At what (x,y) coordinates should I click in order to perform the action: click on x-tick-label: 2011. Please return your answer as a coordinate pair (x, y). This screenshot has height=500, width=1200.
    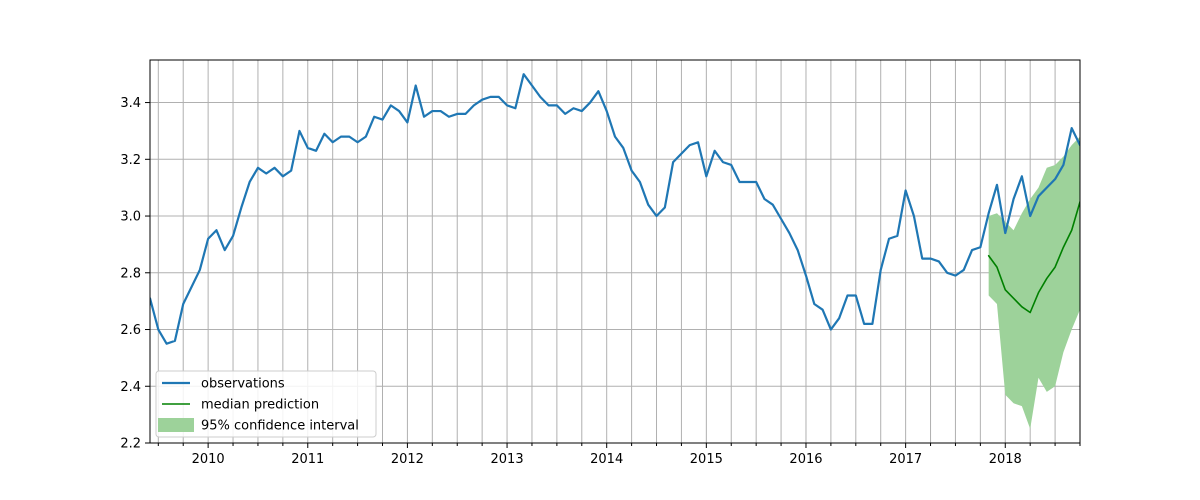
    Looking at the image, I should click on (307, 459).